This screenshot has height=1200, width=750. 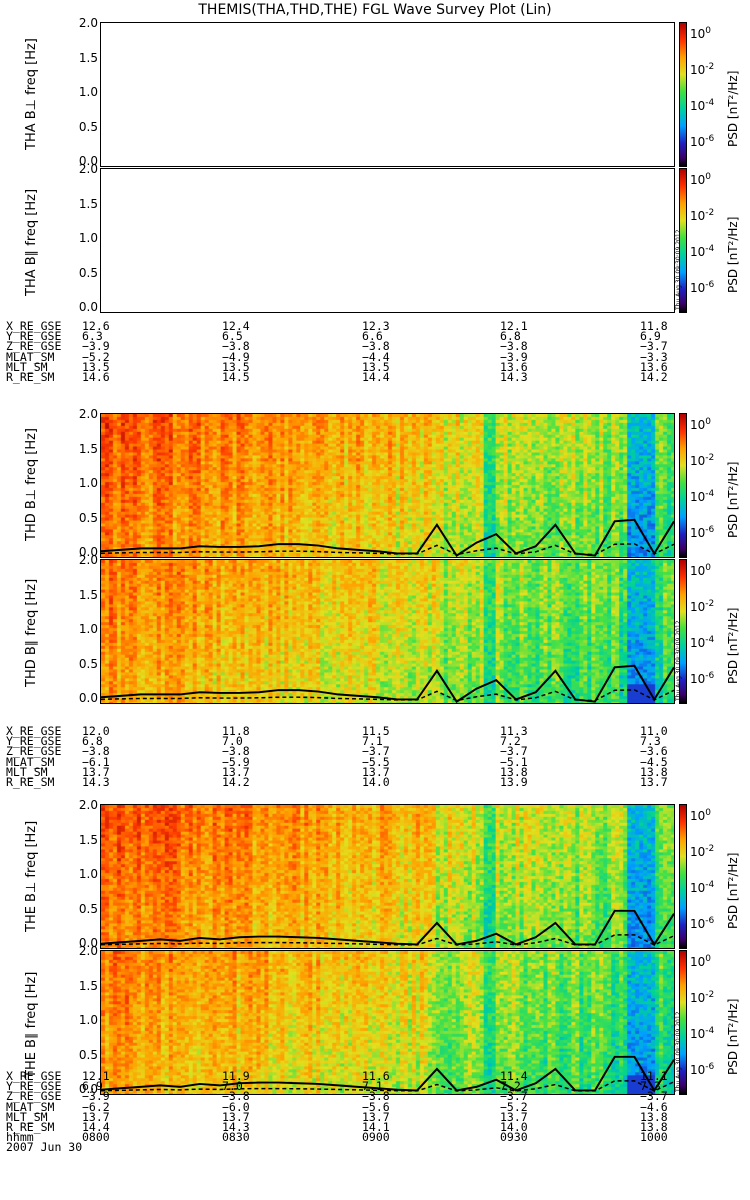 I want to click on y-axis-label: THE B∥ freq [Hz], so click(x=31, y=1024).